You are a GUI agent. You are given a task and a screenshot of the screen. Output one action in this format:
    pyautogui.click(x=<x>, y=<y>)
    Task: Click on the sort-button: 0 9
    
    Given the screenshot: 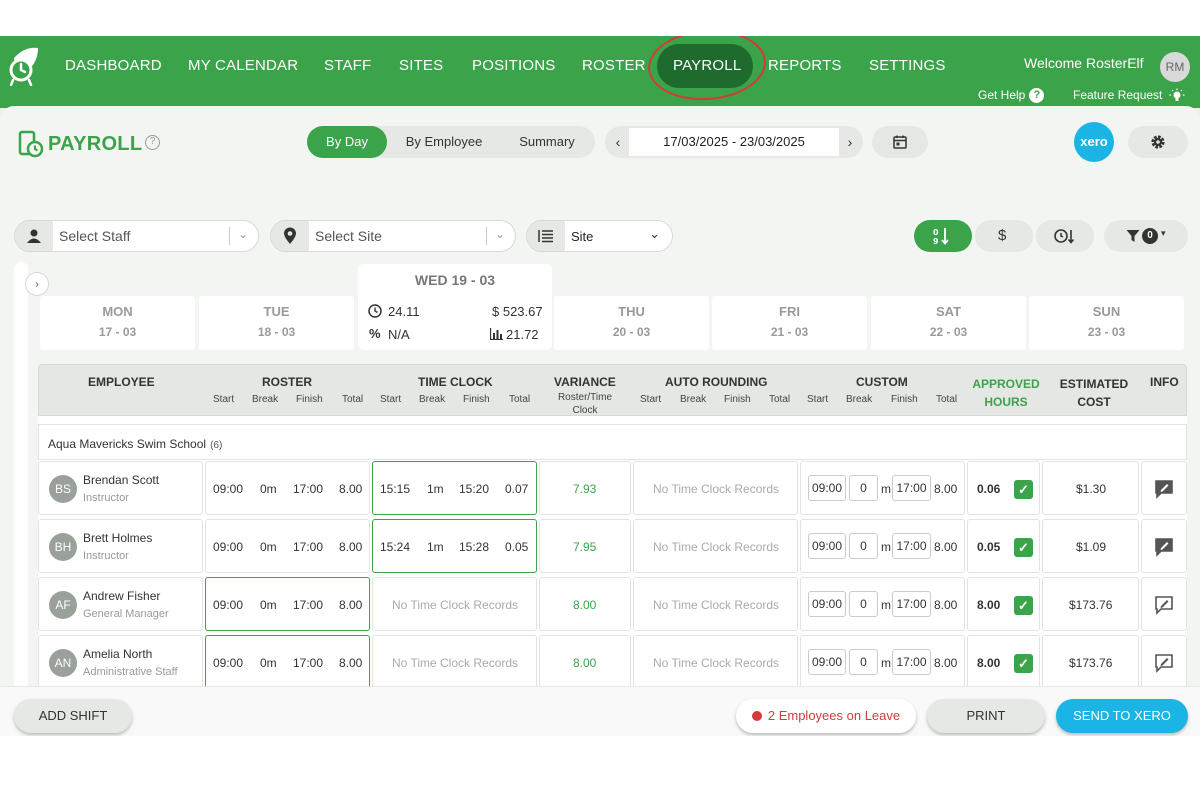 What is the action you would take?
    pyautogui.click(x=943, y=236)
    